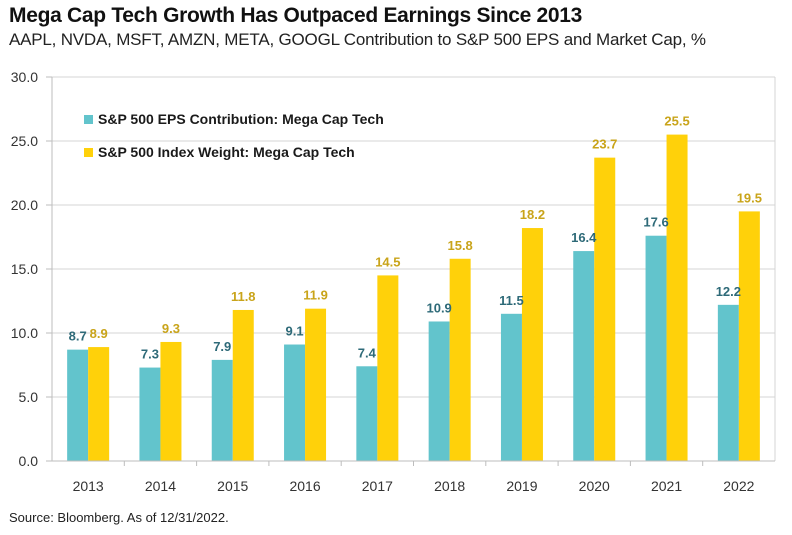 The height and width of the screenshot is (535, 792). What do you see at coordinates (655, 222) in the screenshot?
I see `data-label-eps: 17.6` at bounding box center [655, 222].